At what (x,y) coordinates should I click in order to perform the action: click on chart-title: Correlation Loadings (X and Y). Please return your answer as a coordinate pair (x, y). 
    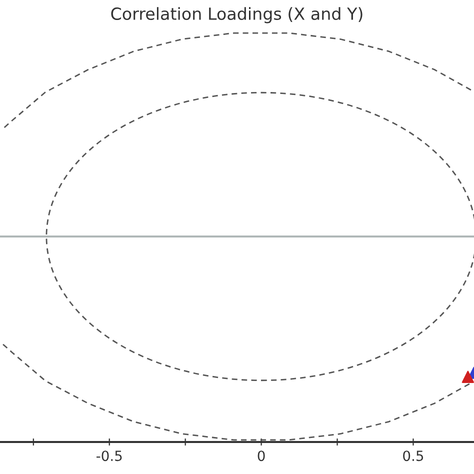
    Looking at the image, I should click on (236, 15).